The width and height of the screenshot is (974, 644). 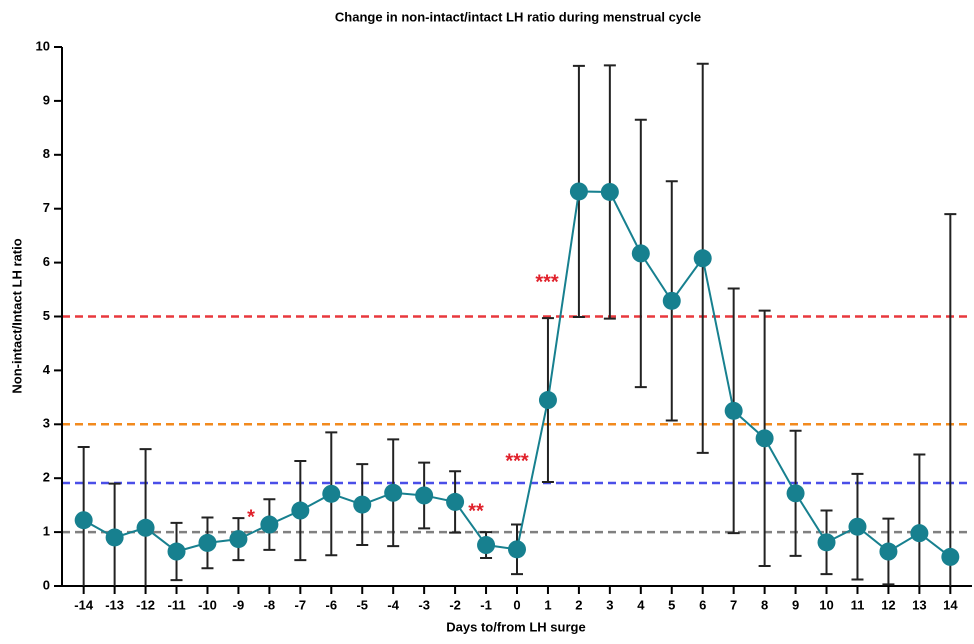 What do you see at coordinates (547, 604) in the screenshot?
I see `x-tick-label: 1` at bounding box center [547, 604].